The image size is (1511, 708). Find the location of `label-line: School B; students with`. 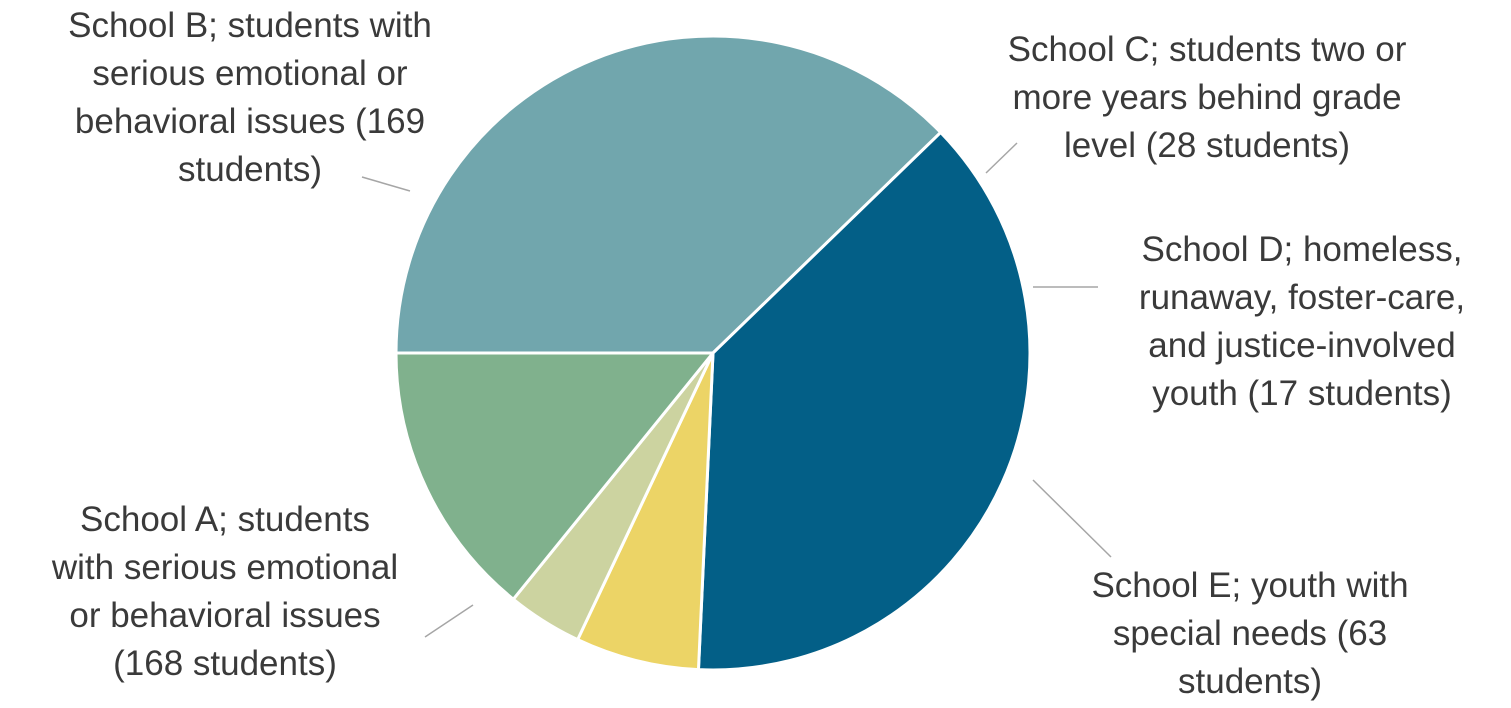

label-line: School B; students with is located at coordinates (250, 25).